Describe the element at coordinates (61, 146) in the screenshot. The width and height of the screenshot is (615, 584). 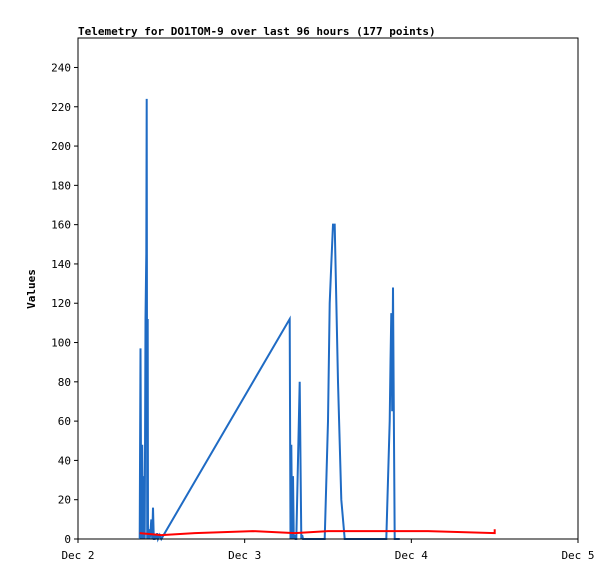
I see `y-tick-label: 200` at that location.